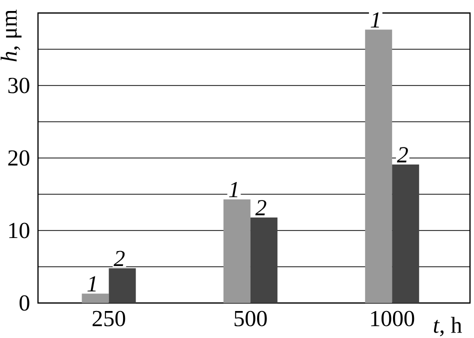 The height and width of the screenshot is (338, 474). I want to click on y-tick-label: 0, so click(25, 303).